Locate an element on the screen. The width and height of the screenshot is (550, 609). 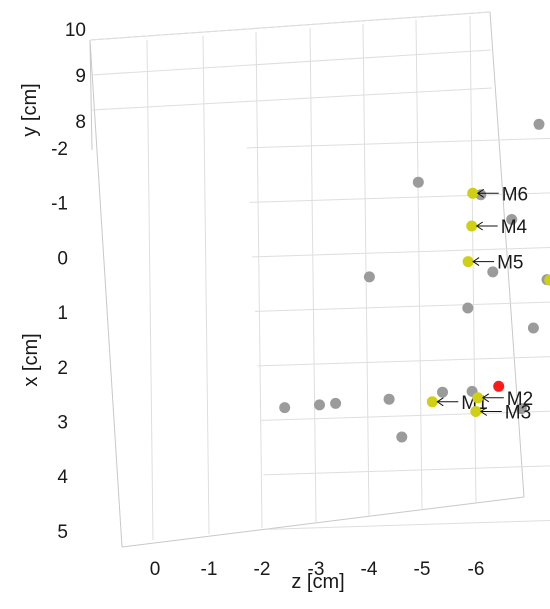
x-tick-label: 4 is located at coordinates (62, 477).